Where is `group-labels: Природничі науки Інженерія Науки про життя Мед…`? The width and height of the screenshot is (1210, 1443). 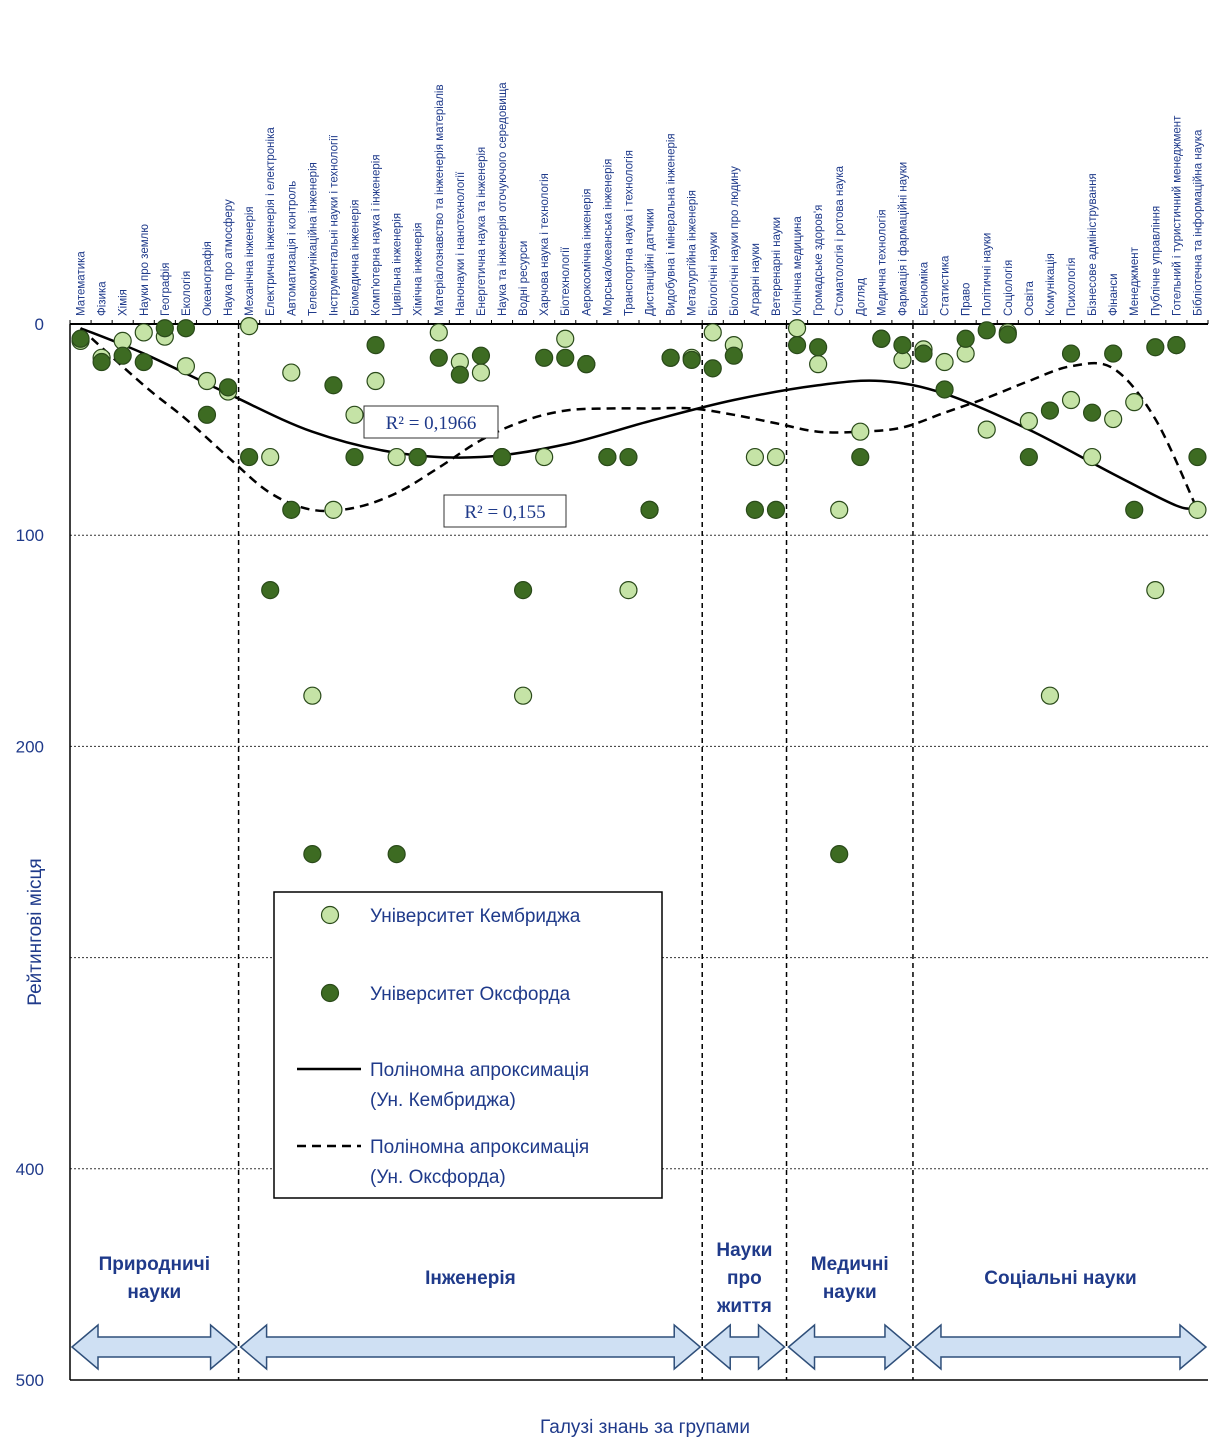
group-labels: Природничі науки Інженерія Науки про життя Мед… is located at coordinates (639, 1305).